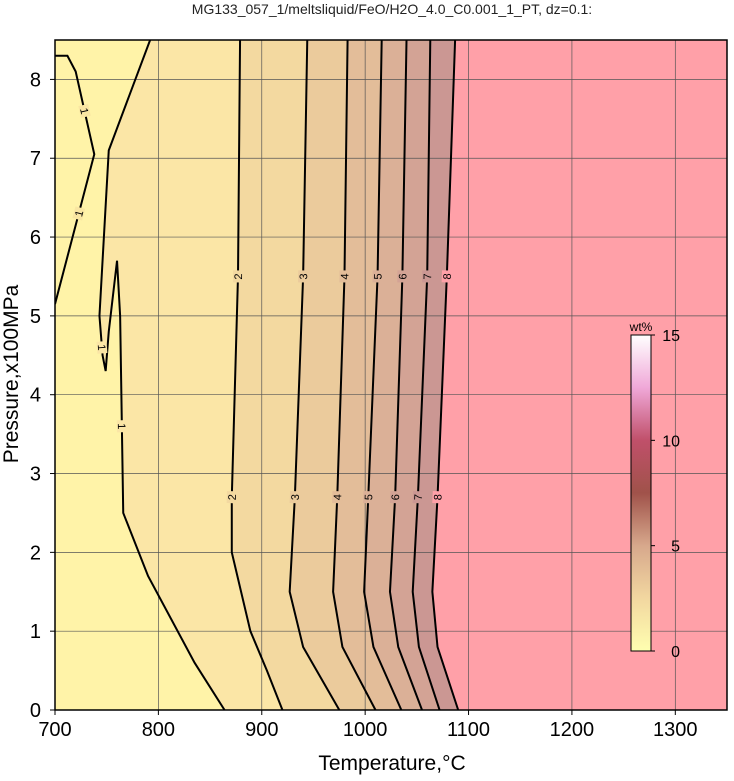  What do you see at coordinates (35, 238) in the screenshot?
I see `y-tick-label: 6` at bounding box center [35, 238].